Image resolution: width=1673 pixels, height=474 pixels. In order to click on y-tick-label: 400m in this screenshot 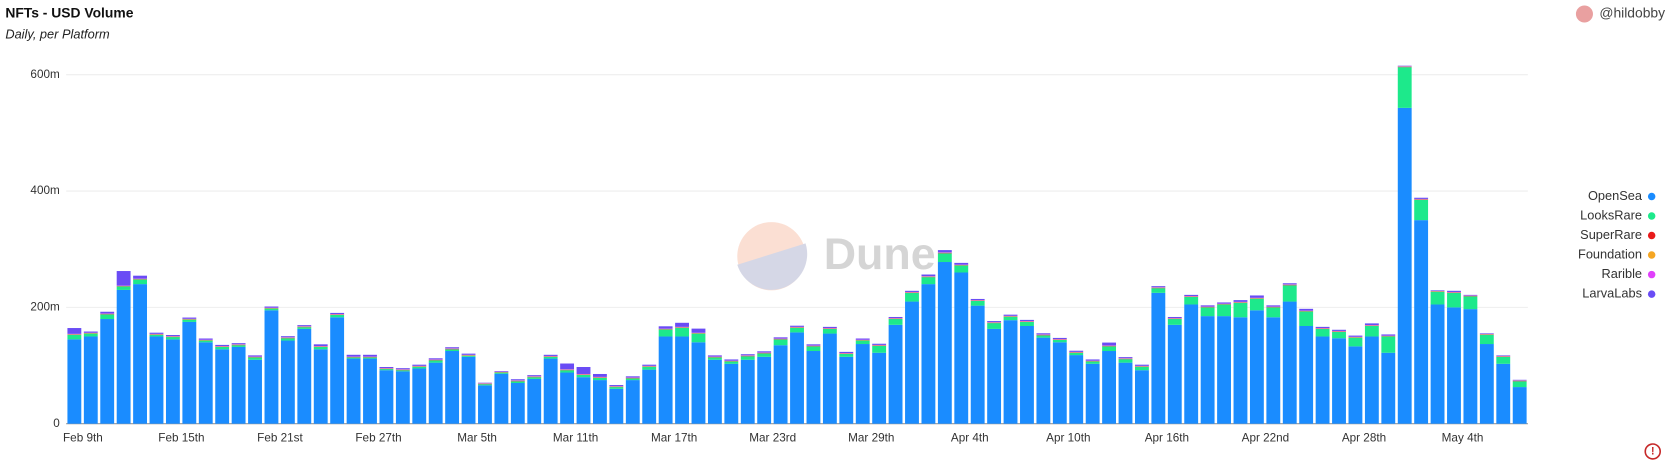, I will do `click(44, 190)`.